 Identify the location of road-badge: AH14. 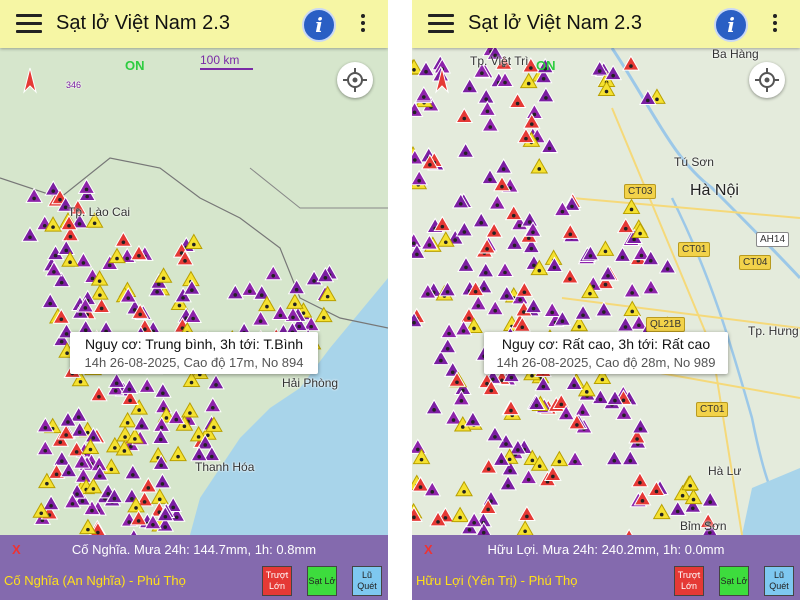
(773, 239).